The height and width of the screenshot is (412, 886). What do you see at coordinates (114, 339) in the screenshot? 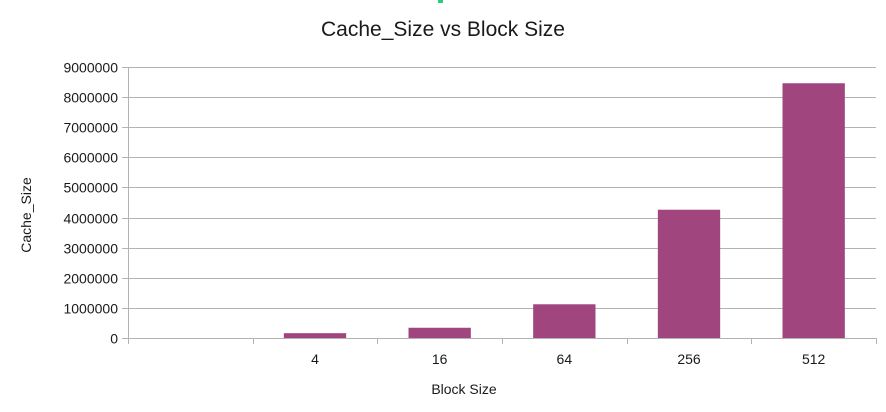
I see `y-tick-label: 0` at bounding box center [114, 339].